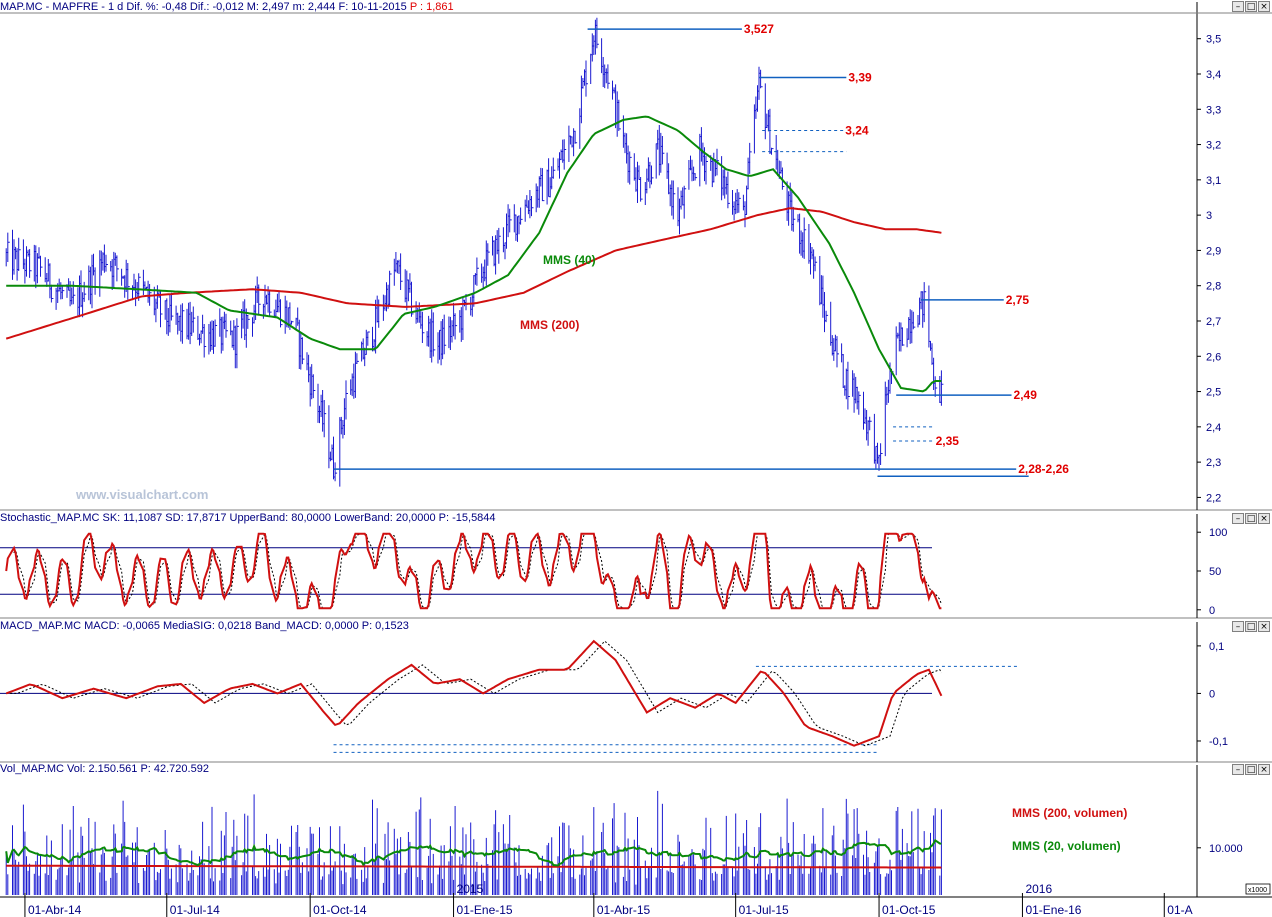  I want to click on x-tick-label: 01-Jul-14, so click(195, 910).